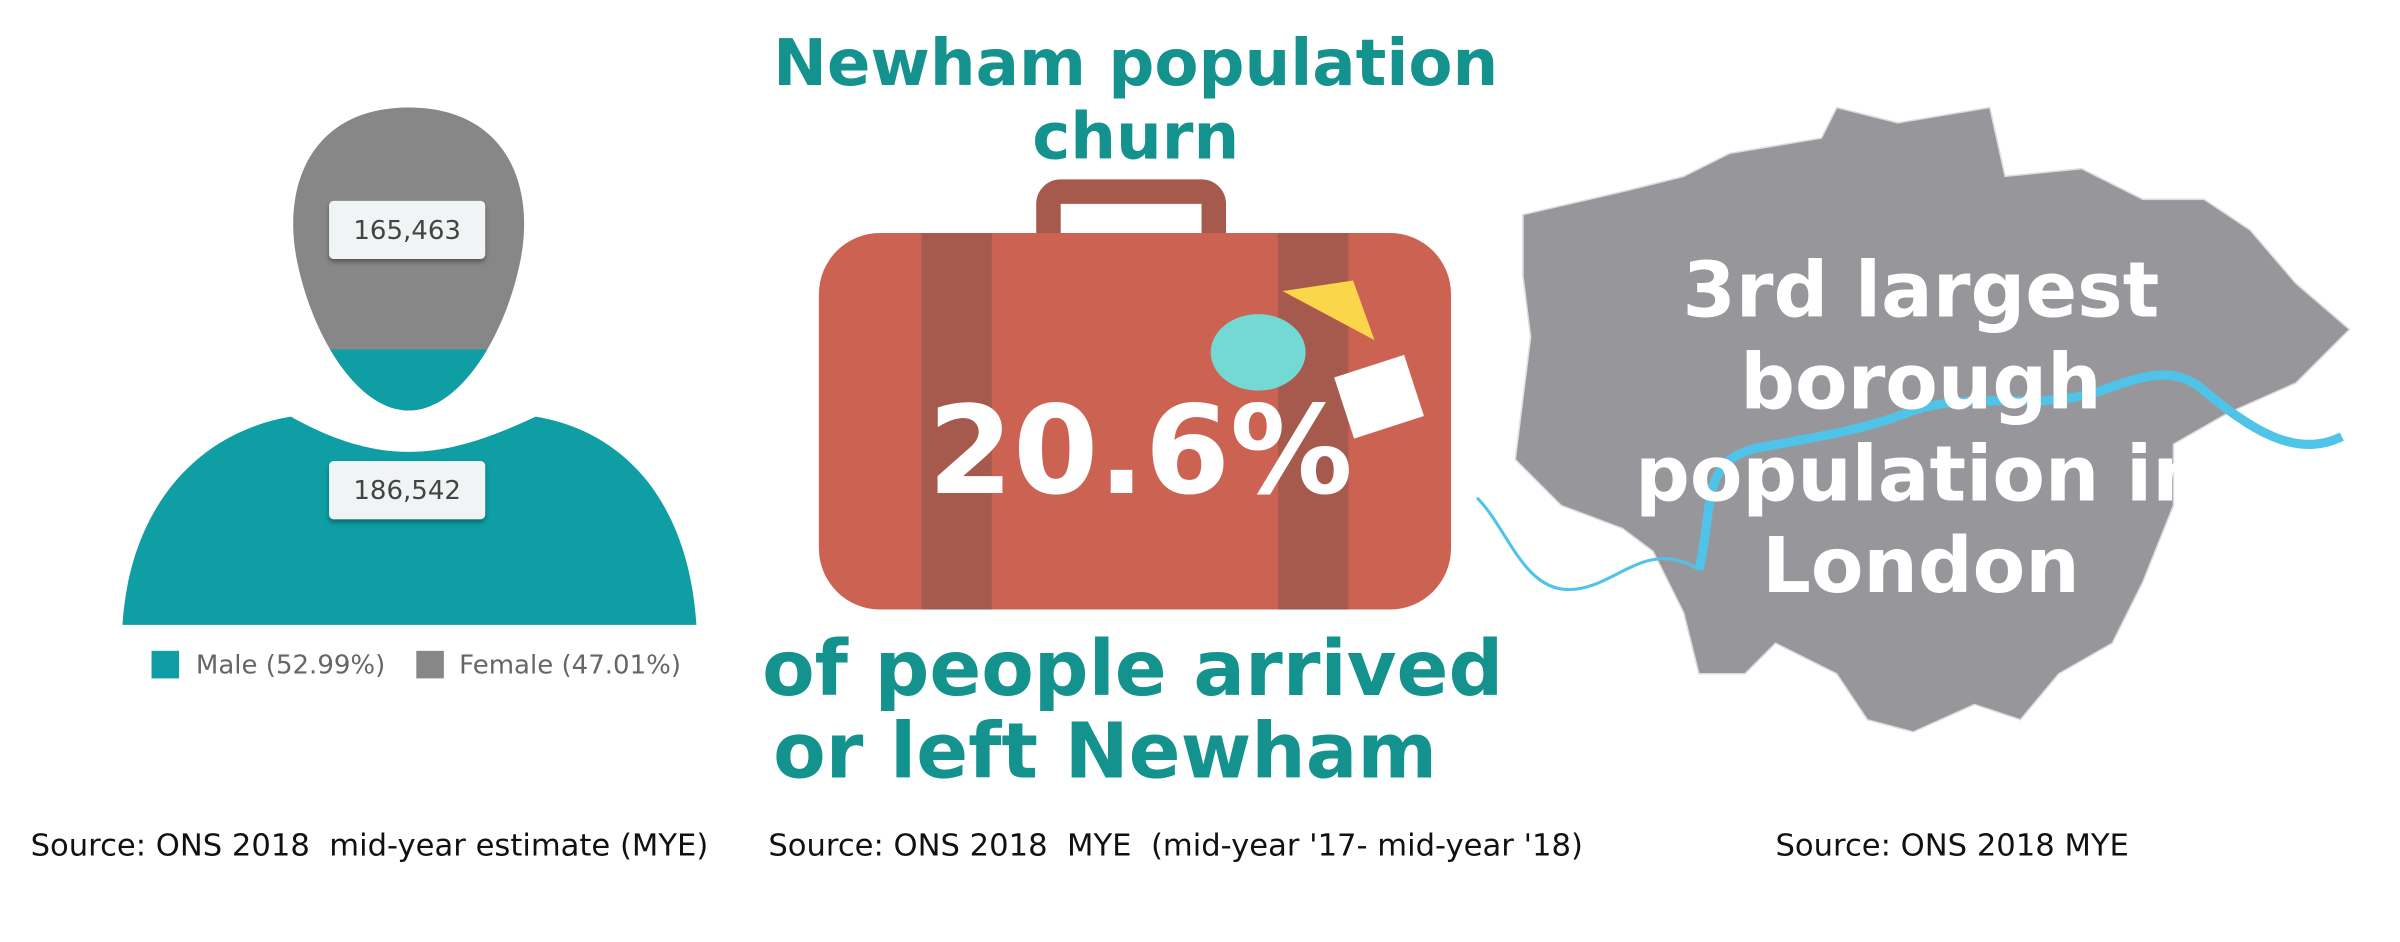 The width and height of the screenshot is (2400, 942). Describe the element at coordinates (409, 366) in the screenshot. I see `person-figure` at that location.